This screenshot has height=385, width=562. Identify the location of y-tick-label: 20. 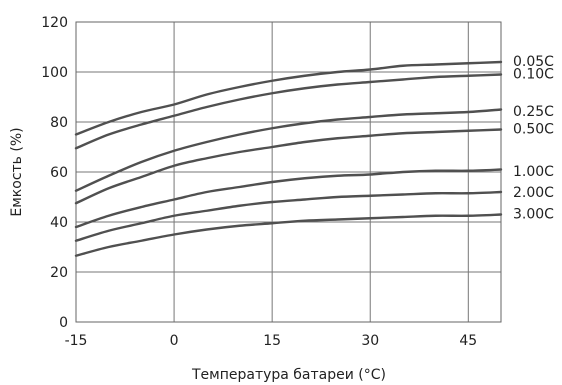
(59, 273).